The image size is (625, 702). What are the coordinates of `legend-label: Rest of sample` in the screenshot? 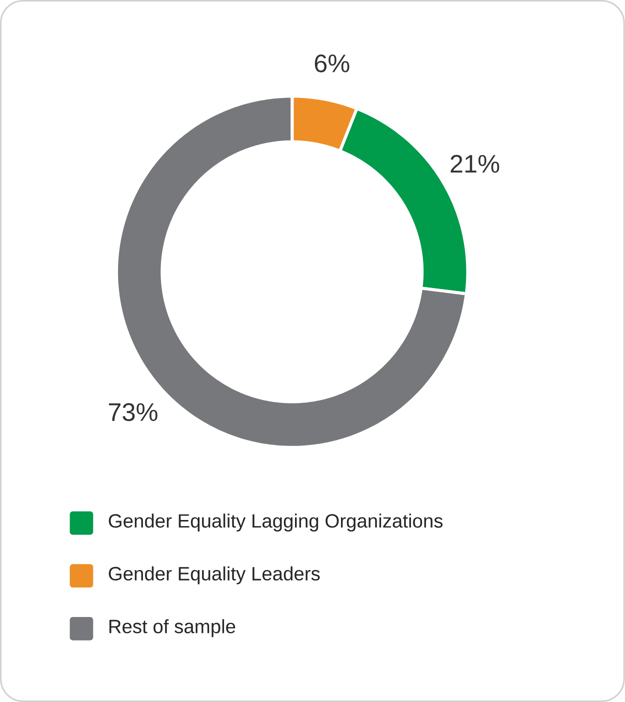 It's located at (173, 628).